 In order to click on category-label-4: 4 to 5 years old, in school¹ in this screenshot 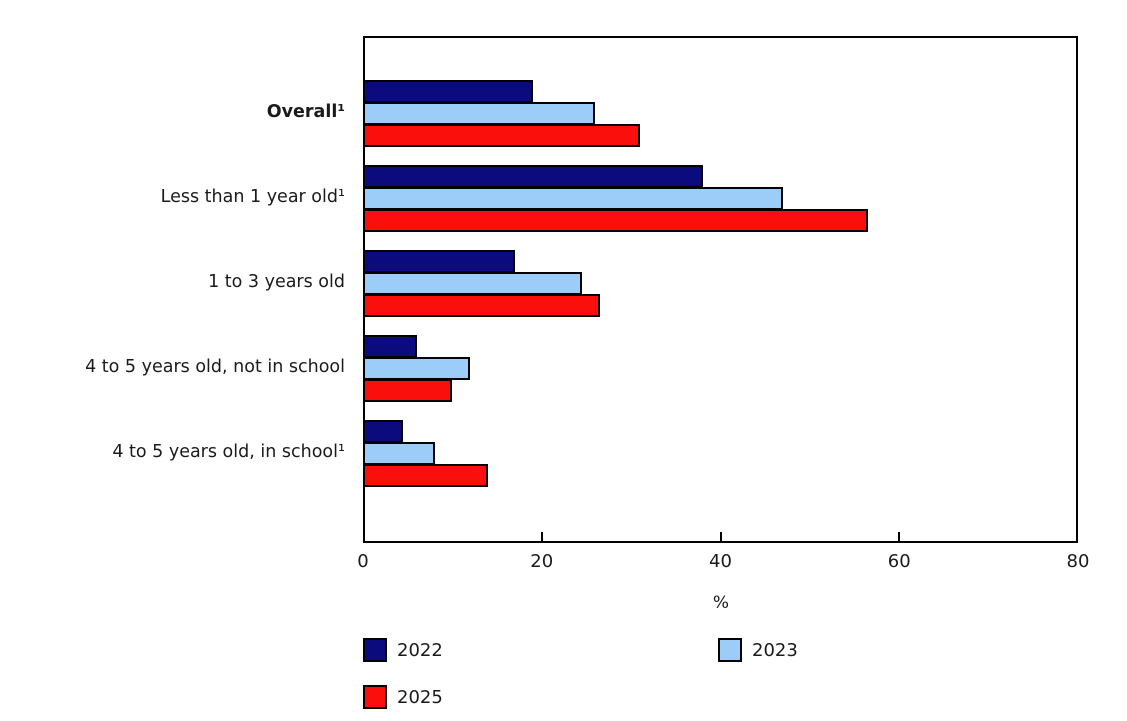, I will do `click(228, 451)`.